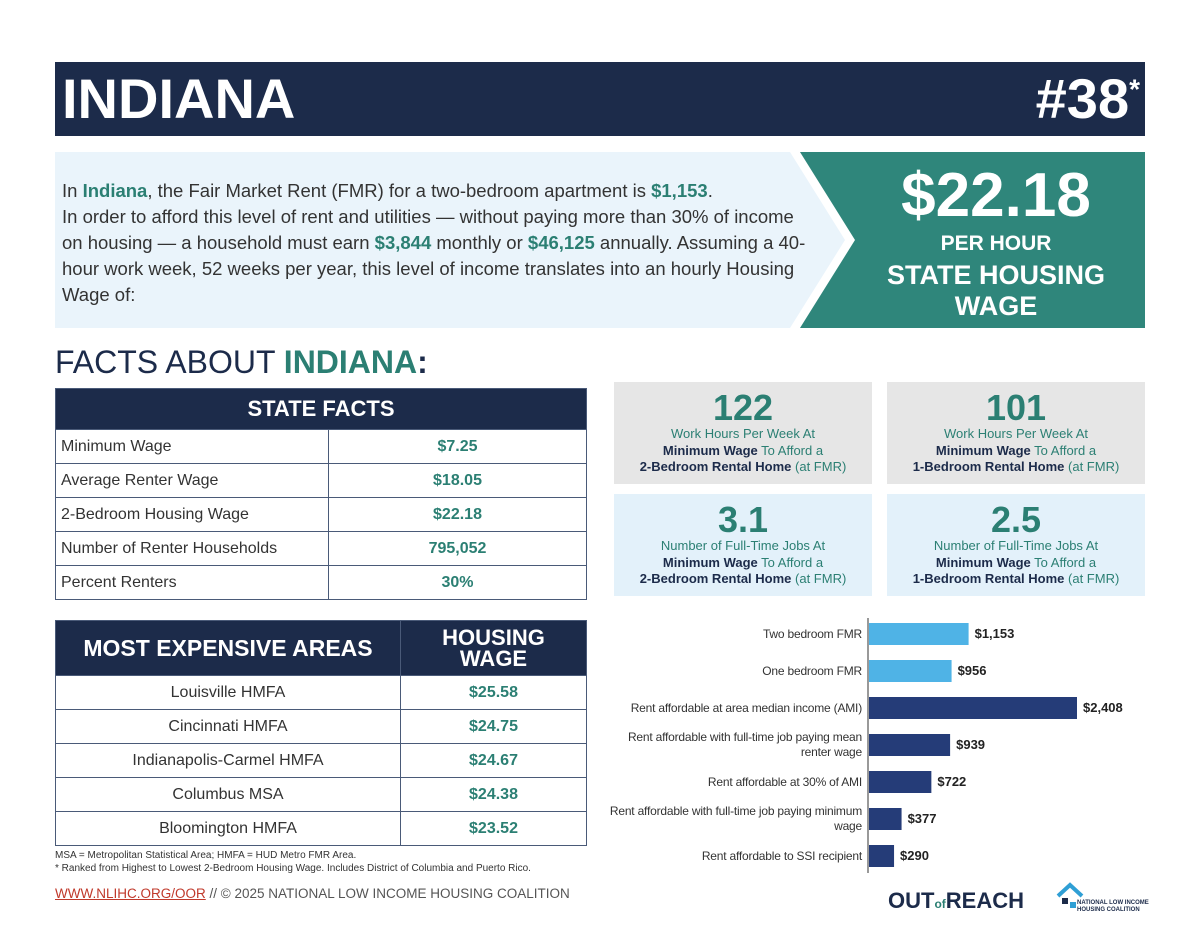 Image resolution: width=1200 pixels, height=927 pixels. I want to click on fact-label: Number of Renter Households, so click(192, 548).